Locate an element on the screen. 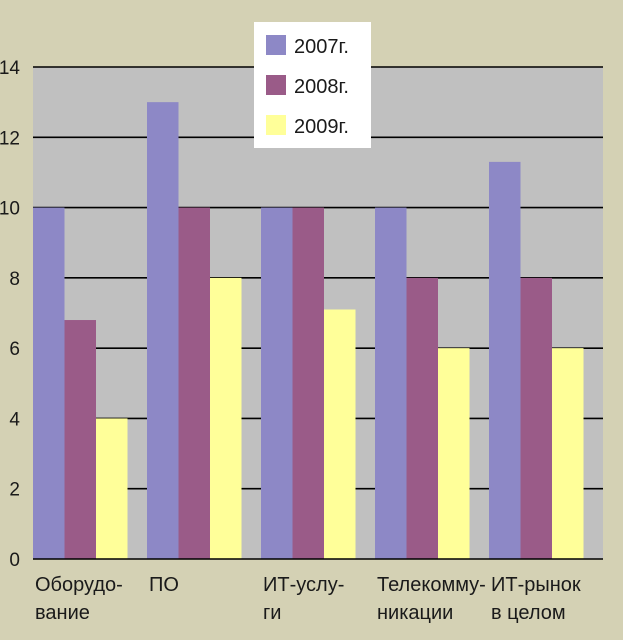 This screenshot has width=623, height=640. legend-label: 2009г. is located at coordinates (321, 127).